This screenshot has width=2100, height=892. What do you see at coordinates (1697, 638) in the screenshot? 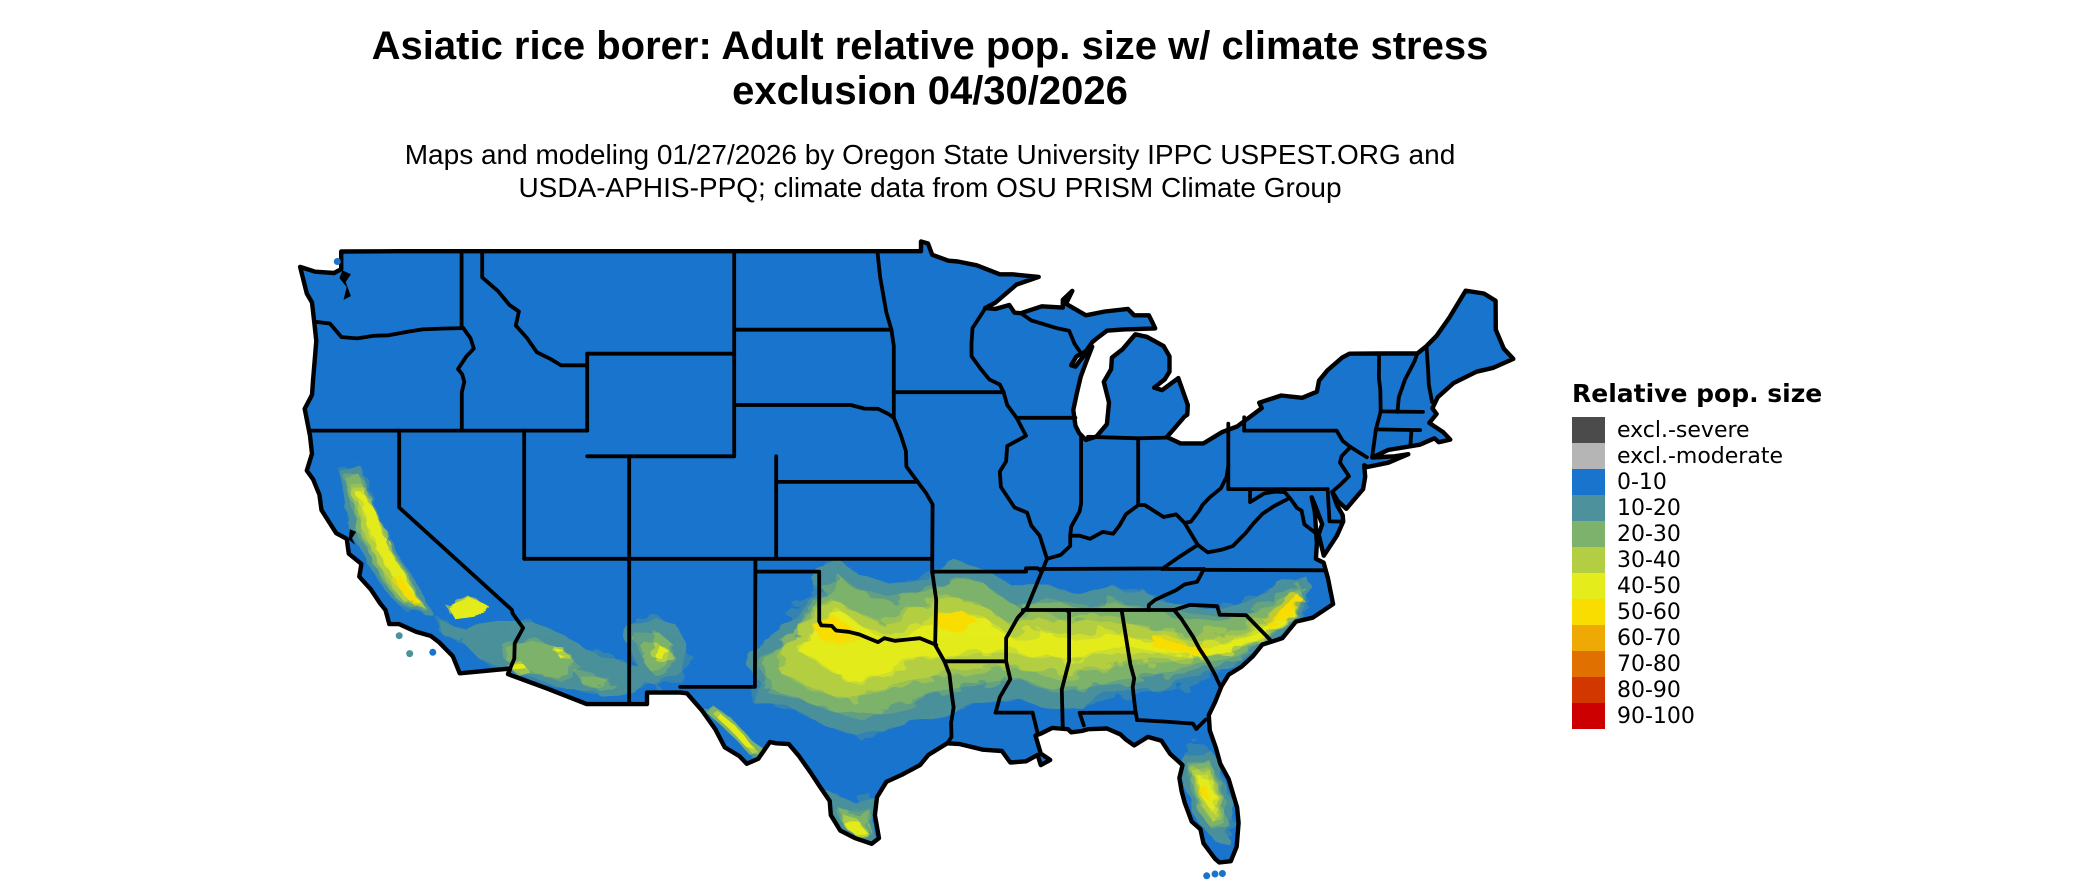
I see `legend-item-60-70: 60-70` at bounding box center [1697, 638].